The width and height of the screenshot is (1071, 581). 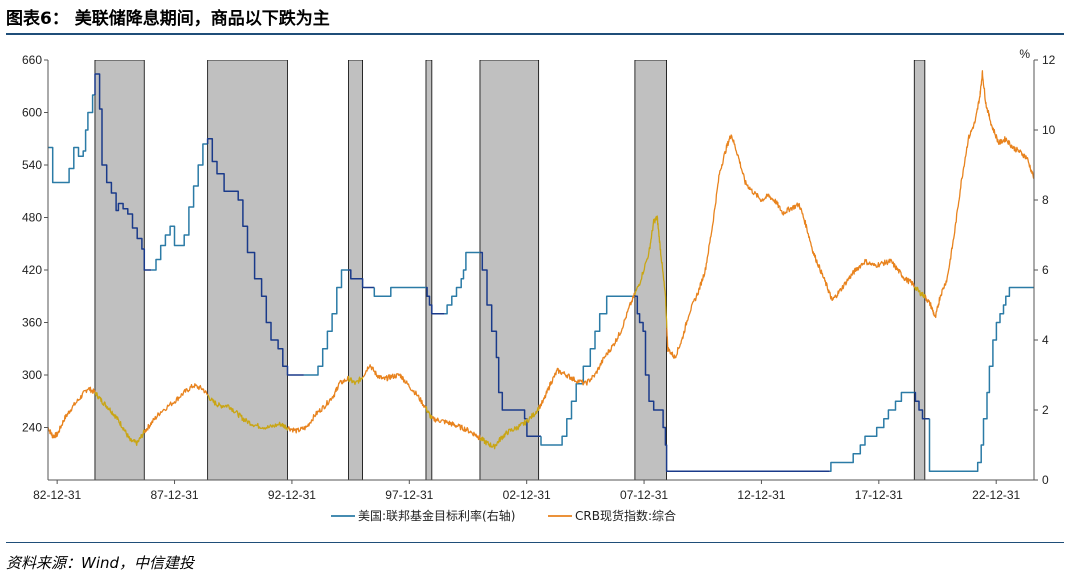 I want to click on footer-rule, so click(x=535, y=542).